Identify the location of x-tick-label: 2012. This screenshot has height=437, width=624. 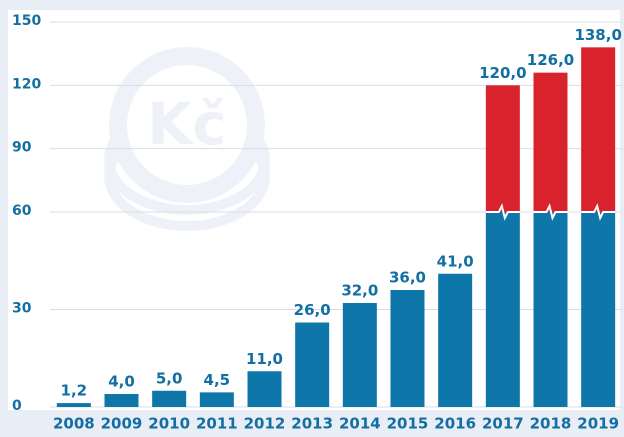
(265, 424).